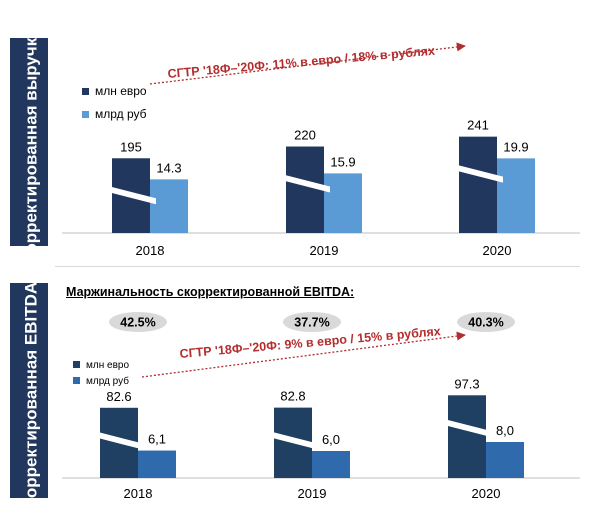  I want to click on value-label-eur: 97.3, so click(466, 383).